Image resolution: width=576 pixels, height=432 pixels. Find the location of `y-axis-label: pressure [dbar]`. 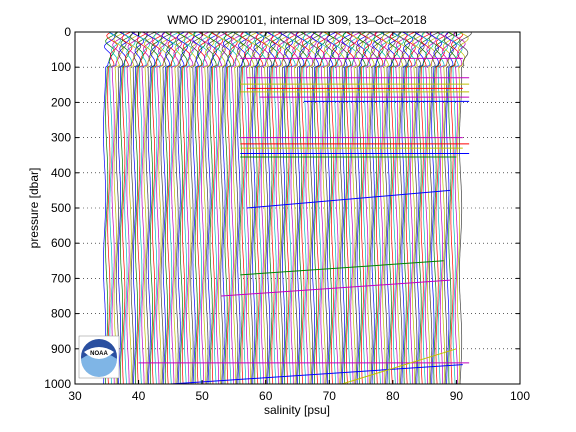

y-axis-label: pressure [dbar] is located at coordinates (34, 208).